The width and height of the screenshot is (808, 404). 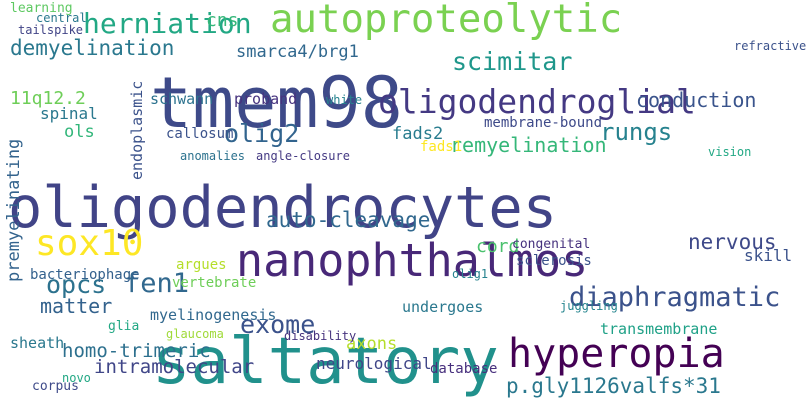 I want to click on word: conduction, so click(x=696, y=100).